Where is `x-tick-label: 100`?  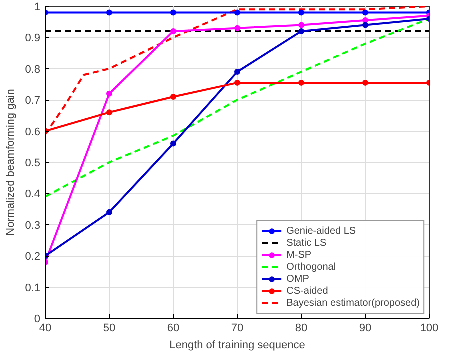 x-tick-label: 100 is located at coordinates (429, 328).